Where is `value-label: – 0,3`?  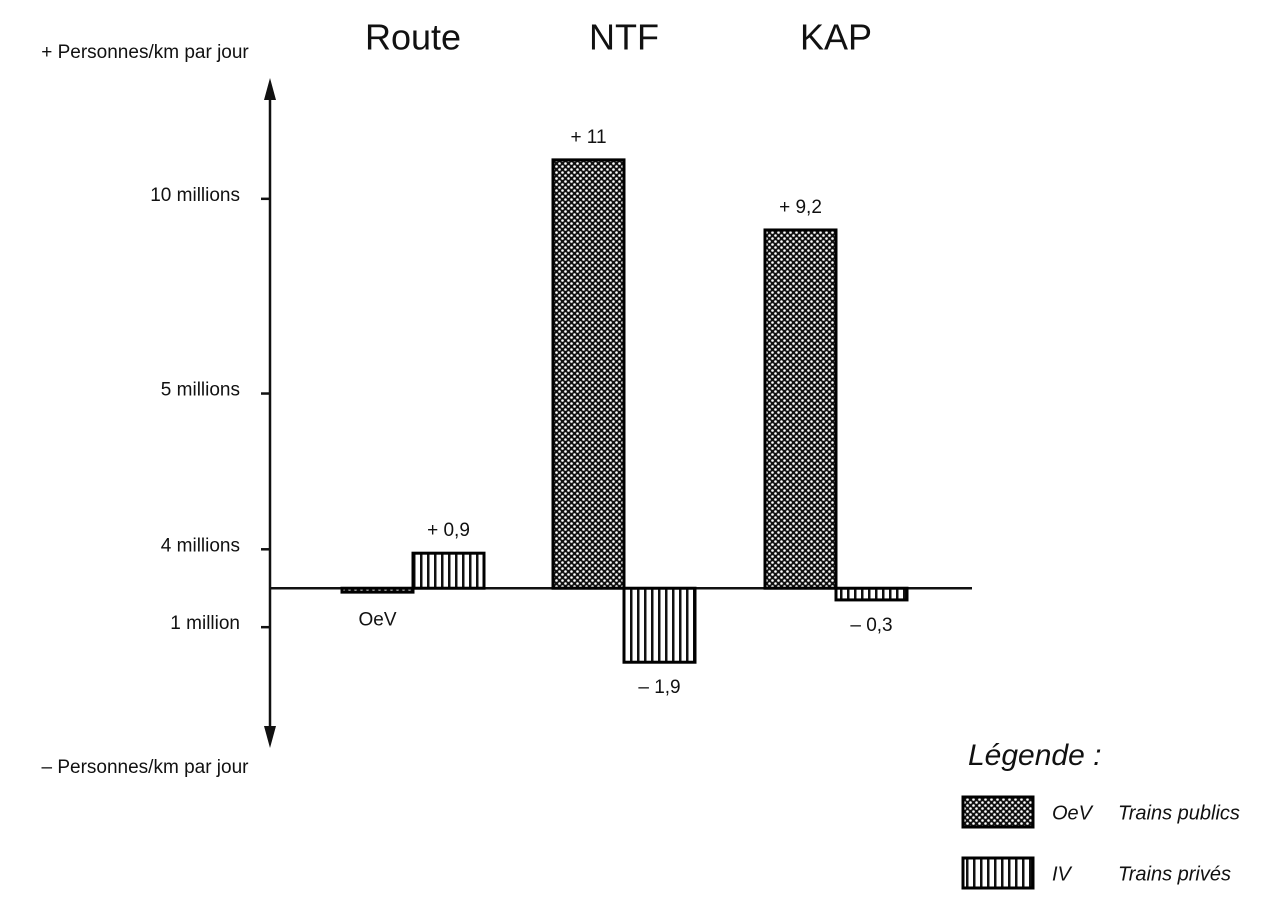 value-label: – 0,3 is located at coordinates (871, 625).